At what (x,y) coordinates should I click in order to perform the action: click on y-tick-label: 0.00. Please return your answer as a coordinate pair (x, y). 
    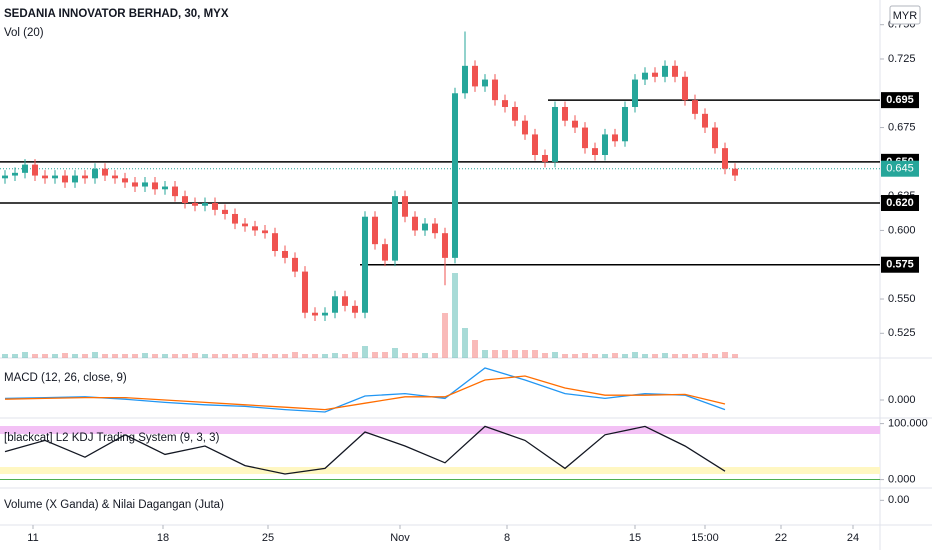
    Looking at the image, I should click on (898, 500).